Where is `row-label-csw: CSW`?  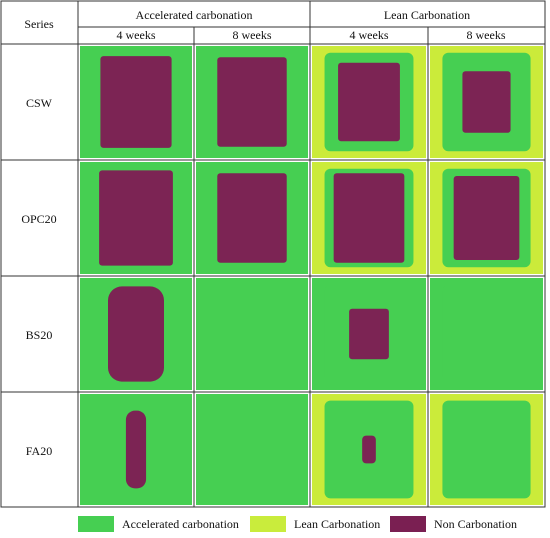 row-label-csw: CSW is located at coordinates (39, 103).